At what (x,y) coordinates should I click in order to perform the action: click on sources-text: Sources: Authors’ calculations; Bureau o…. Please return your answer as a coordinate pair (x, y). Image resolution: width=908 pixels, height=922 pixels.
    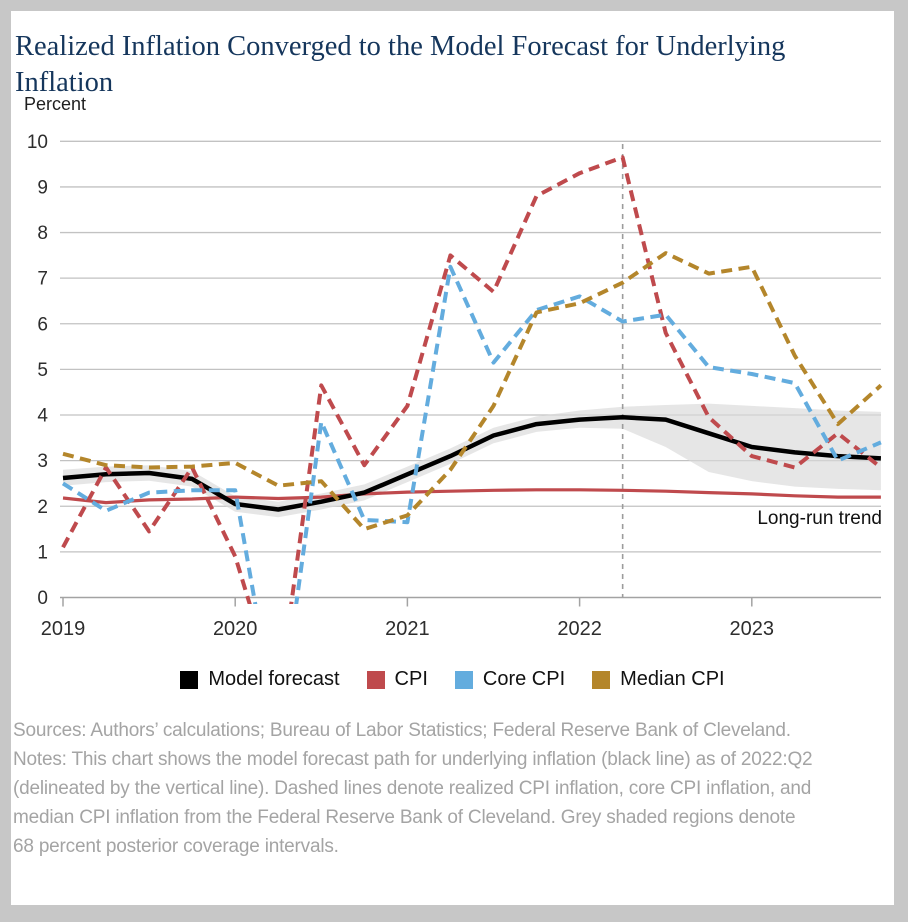
    Looking at the image, I should click on (402, 730).